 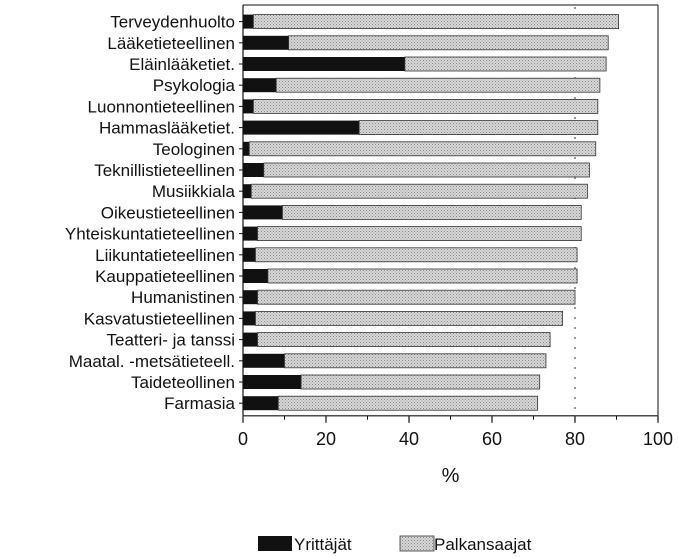 I want to click on category-label: Humanistinen, so click(x=183, y=297).